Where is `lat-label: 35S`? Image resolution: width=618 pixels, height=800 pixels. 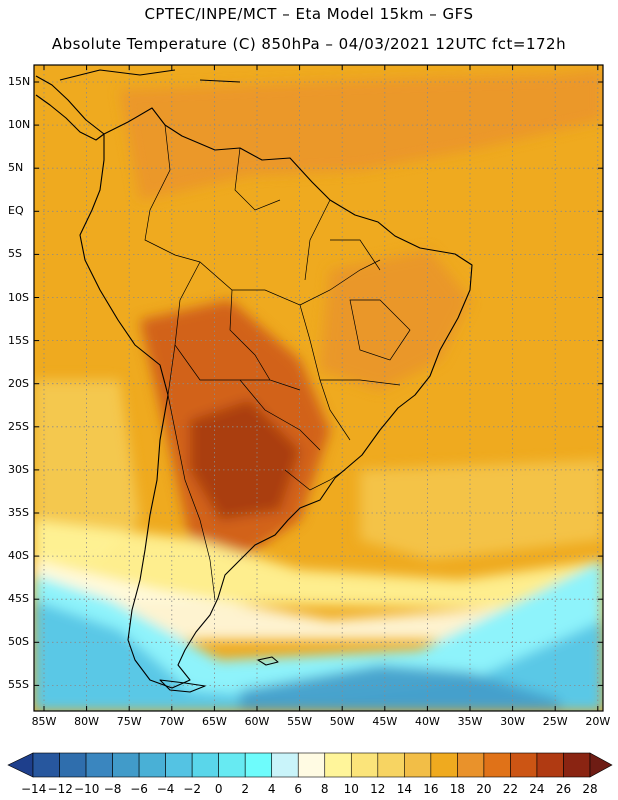
lat-label: 35S is located at coordinates (18, 512).